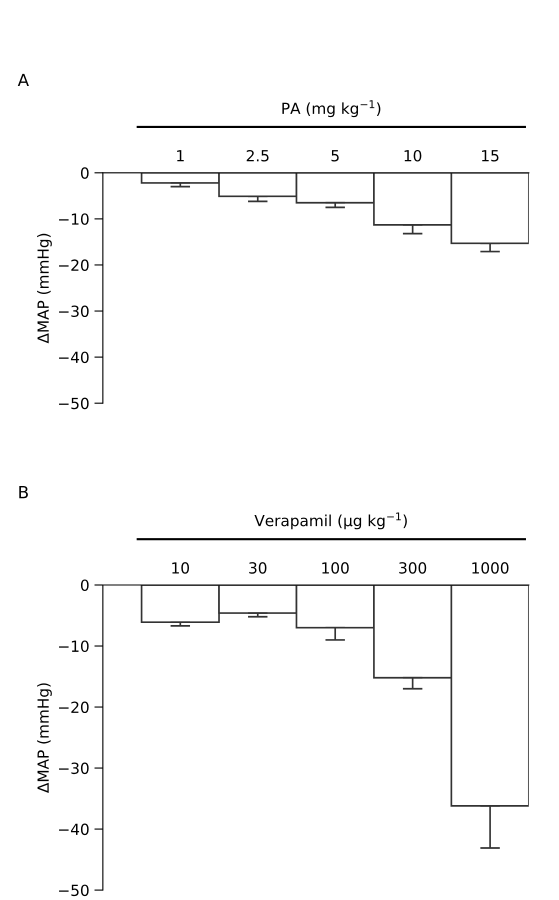 The height and width of the screenshot is (900, 559). What do you see at coordinates (257, 156) in the screenshot?
I see `x-tick-label: 2.5` at bounding box center [257, 156].